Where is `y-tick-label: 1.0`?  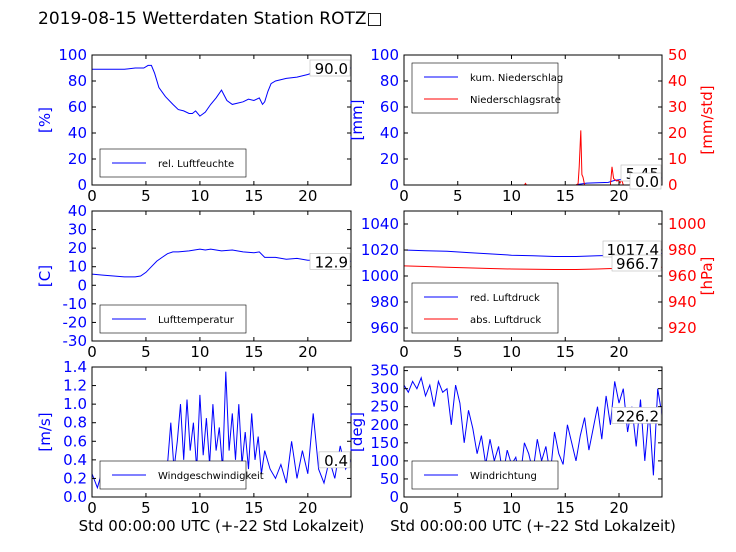
y-tick-label: 1.0 is located at coordinates (75, 404).